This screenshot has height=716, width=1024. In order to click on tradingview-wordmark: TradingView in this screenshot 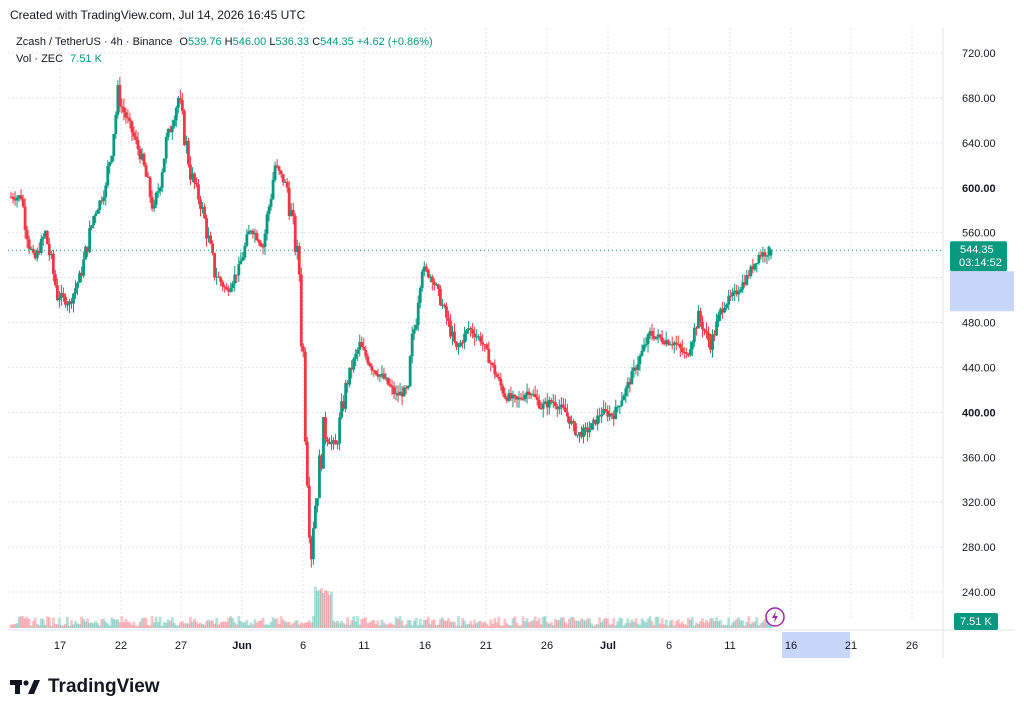, I will do `click(104, 686)`.